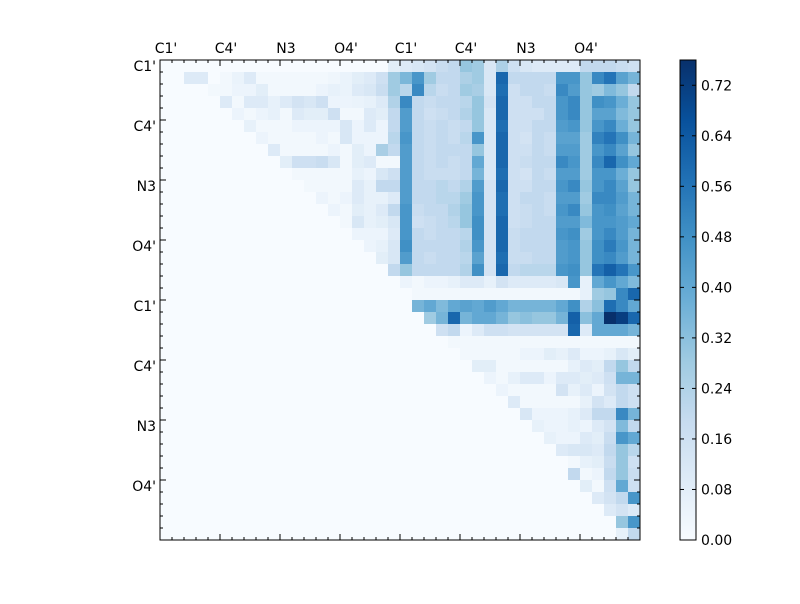 The height and width of the screenshot is (604, 800). What do you see at coordinates (166, 49) in the screenshot?
I see `x-tick-label: C1'` at bounding box center [166, 49].